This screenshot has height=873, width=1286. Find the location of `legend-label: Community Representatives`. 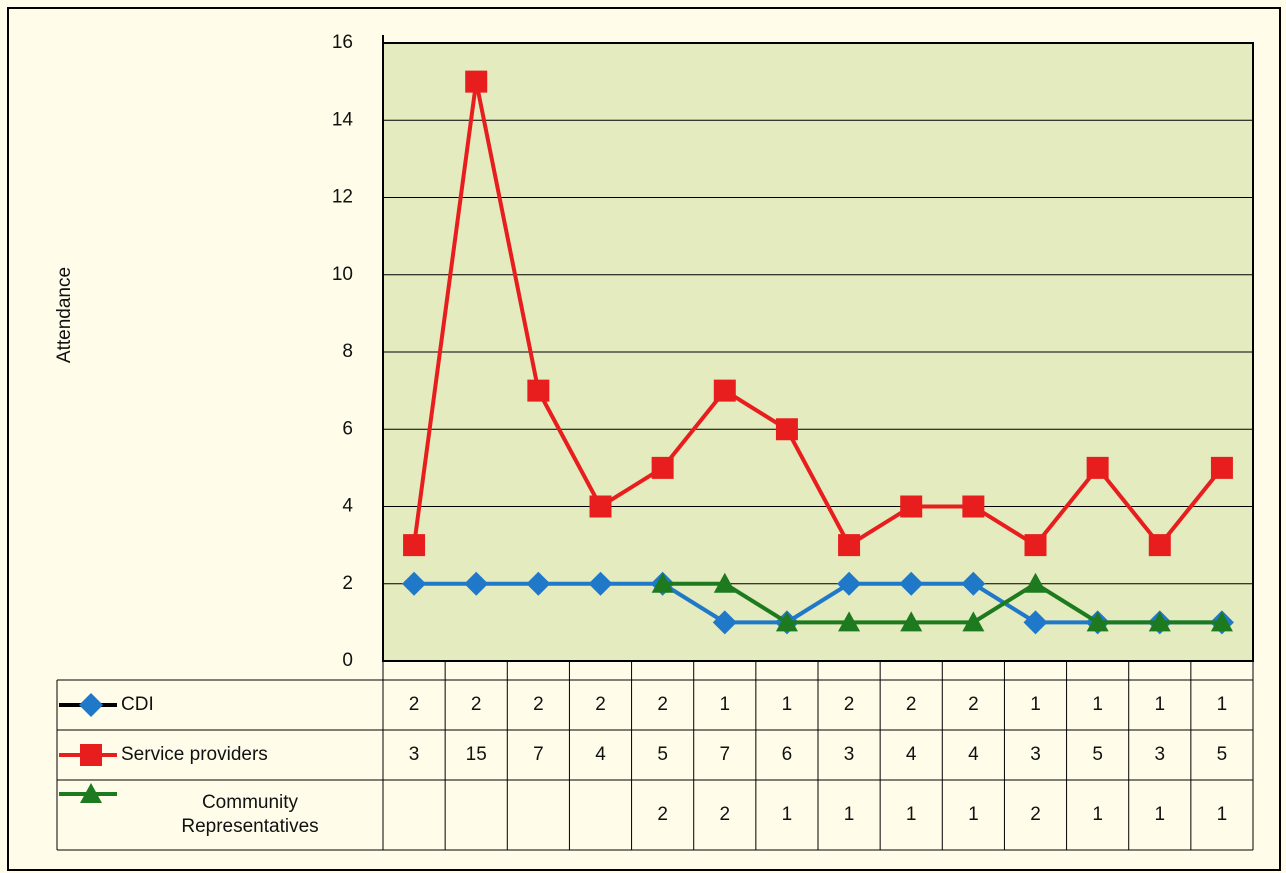

legend-label: Community Representatives is located at coordinates (250, 814).